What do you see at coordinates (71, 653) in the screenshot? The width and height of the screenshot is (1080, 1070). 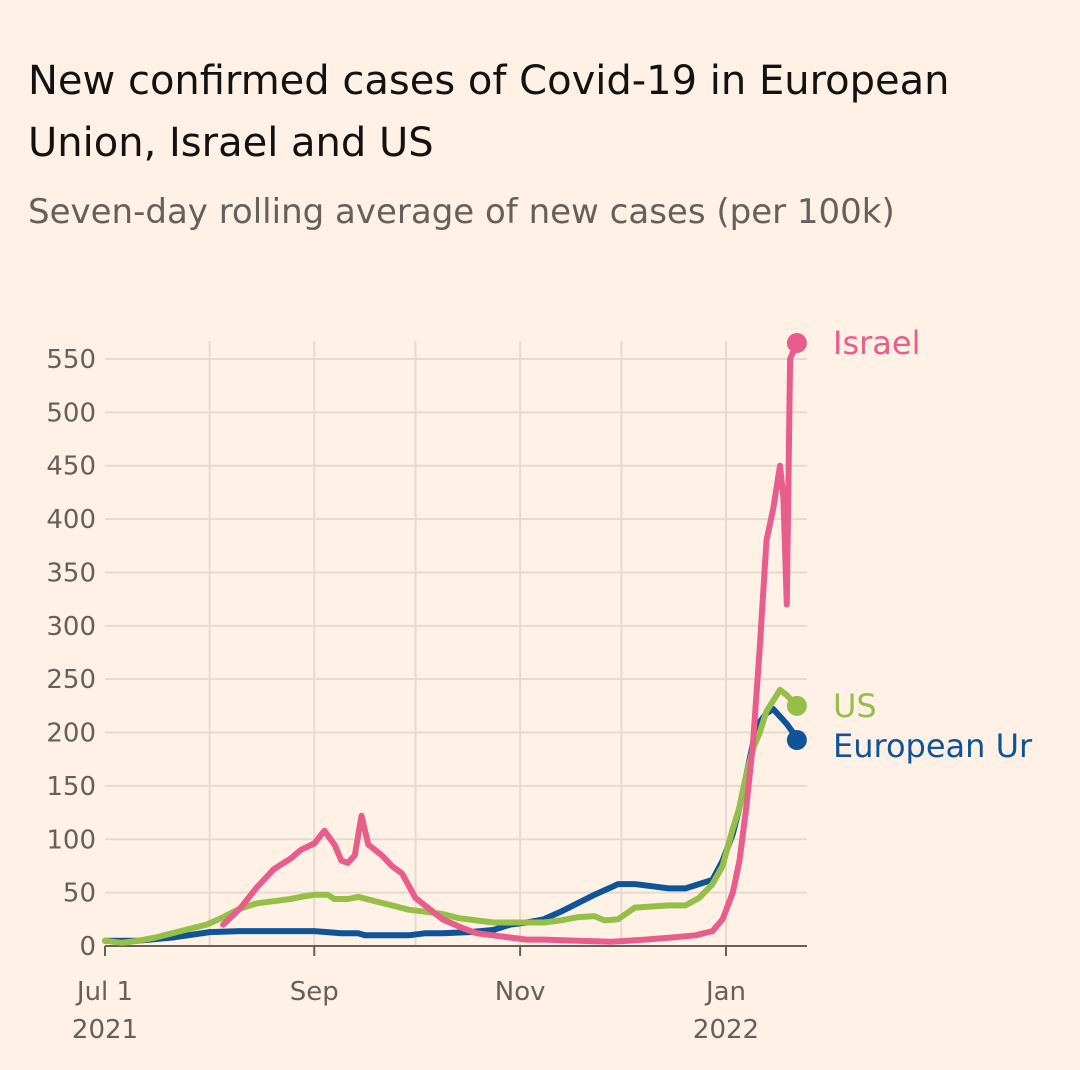 I see `y-axis: 0 50 100 150 200 250 300 350 400 450 500 550` at bounding box center [71, 653].